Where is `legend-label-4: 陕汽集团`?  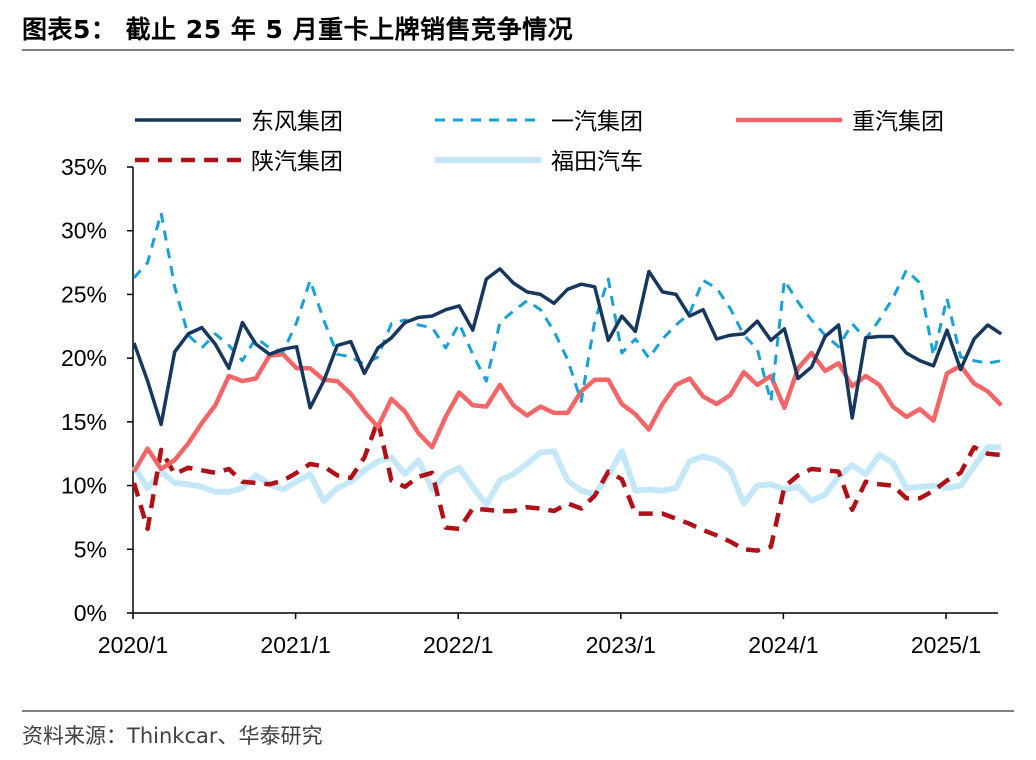 legend-label-4: 陕汽集团 is located at coordinates (297, 161).